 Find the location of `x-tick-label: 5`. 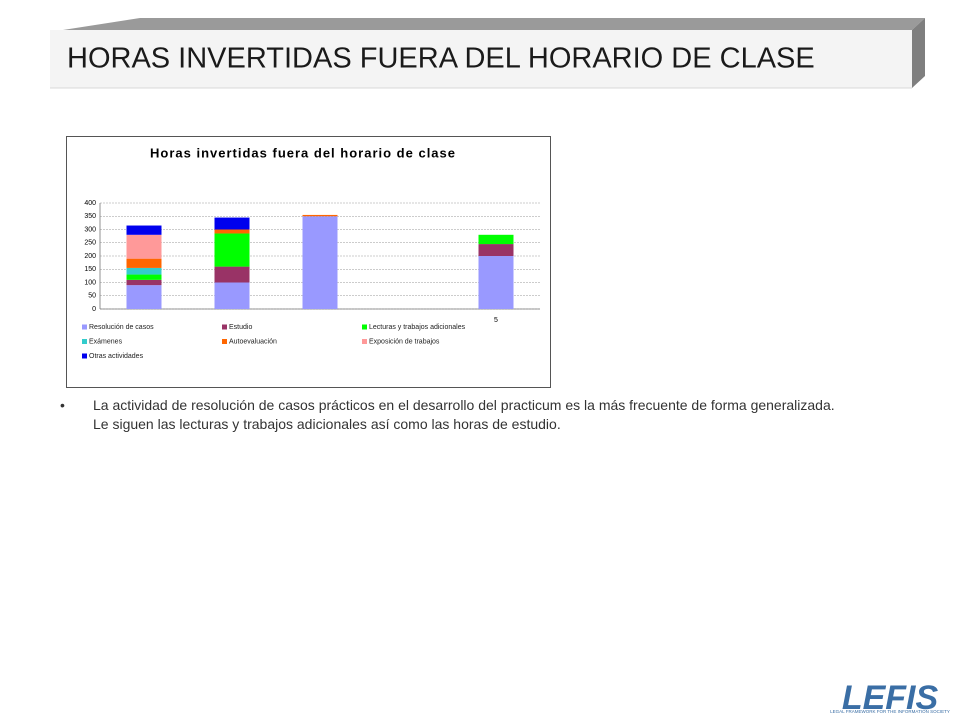

x-tick-label: 5 is located at coordinates (496, 320).